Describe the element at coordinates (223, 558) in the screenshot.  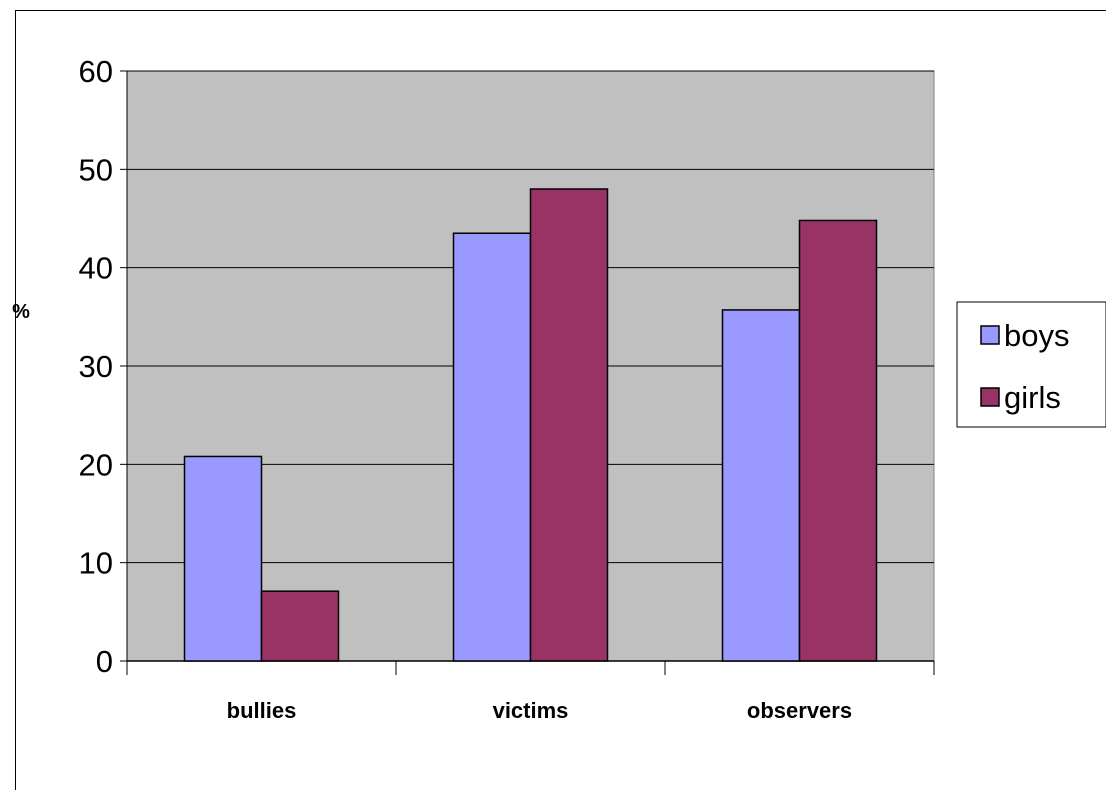
I see `bar-boys-bullies` at that location.